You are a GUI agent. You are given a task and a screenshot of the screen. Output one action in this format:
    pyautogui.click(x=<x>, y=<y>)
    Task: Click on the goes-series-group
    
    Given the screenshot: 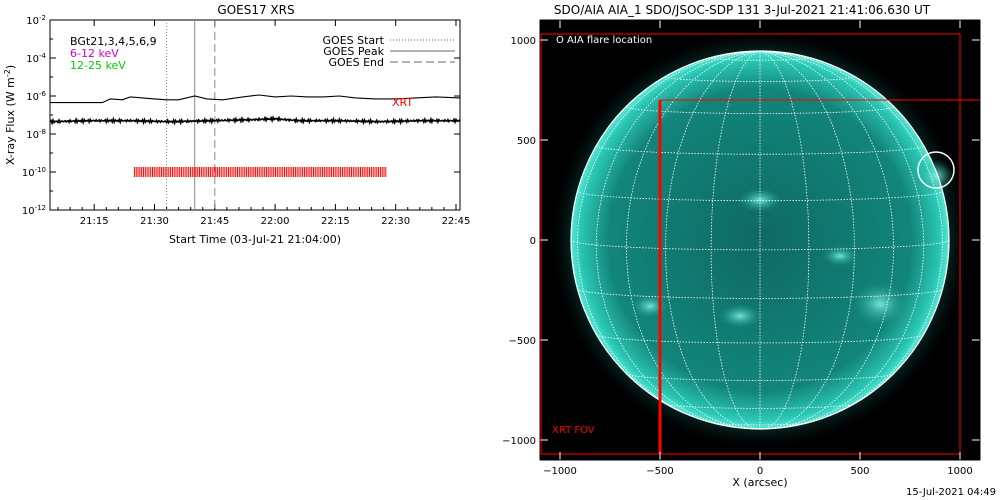 What is the action you would take?
    pyautogui.click(x=255, y=110)
    